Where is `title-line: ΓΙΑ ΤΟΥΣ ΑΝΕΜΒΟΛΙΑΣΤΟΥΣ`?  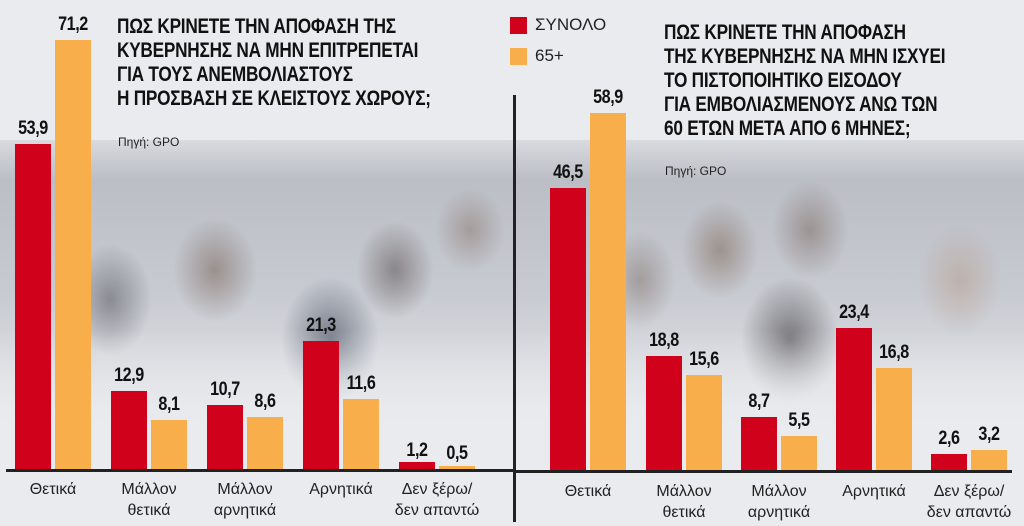 title-line: ΓΙΑ ΤΟΥΣ ΑΝΕΜΒΟΛΙΑΣΤΟΥΣ is located at coordinates (235, 74).